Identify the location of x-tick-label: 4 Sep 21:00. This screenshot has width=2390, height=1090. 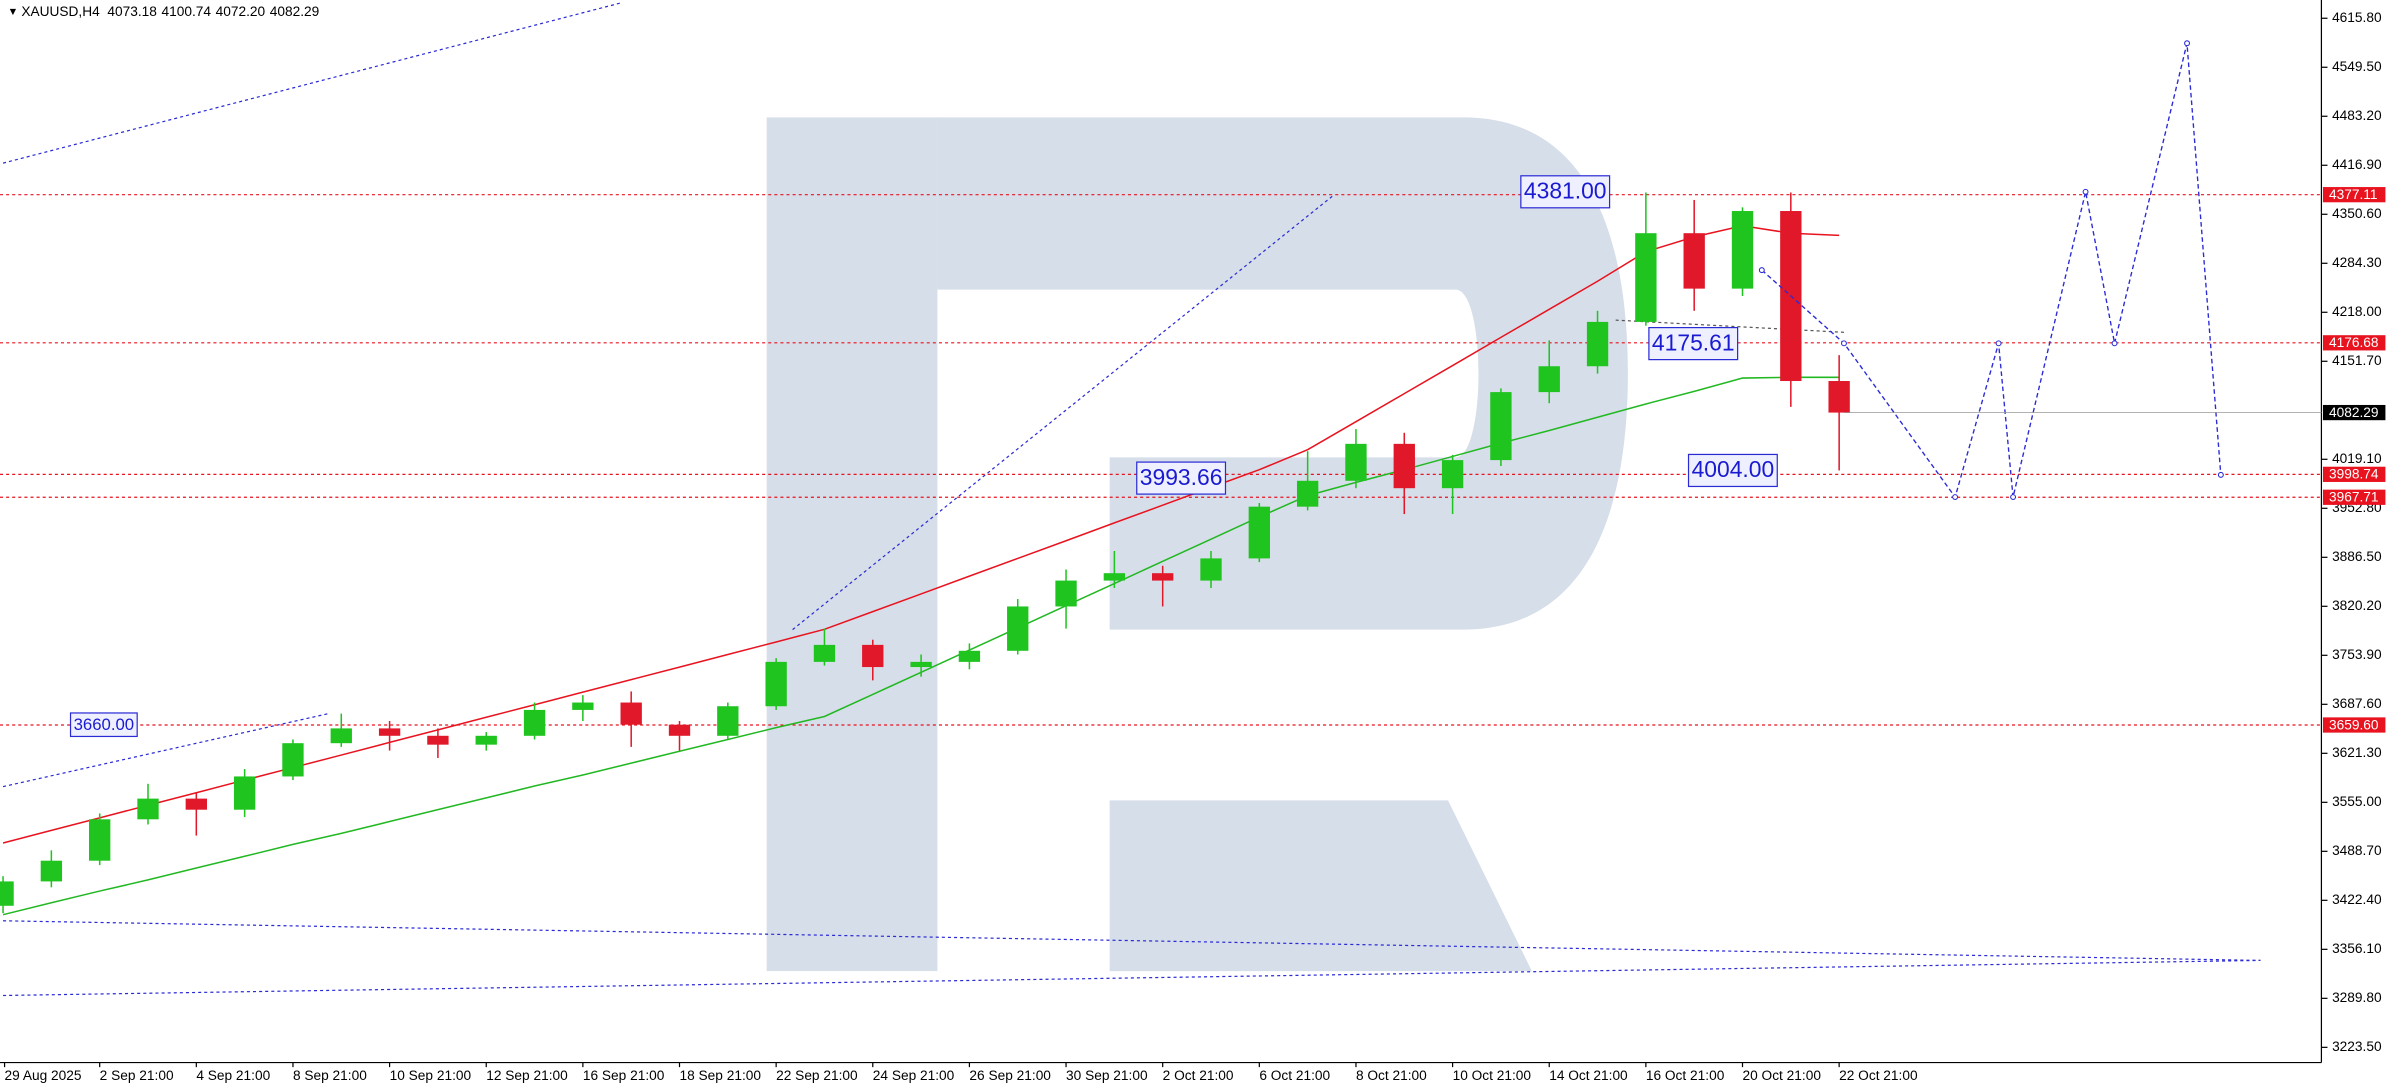
(233, 1075).